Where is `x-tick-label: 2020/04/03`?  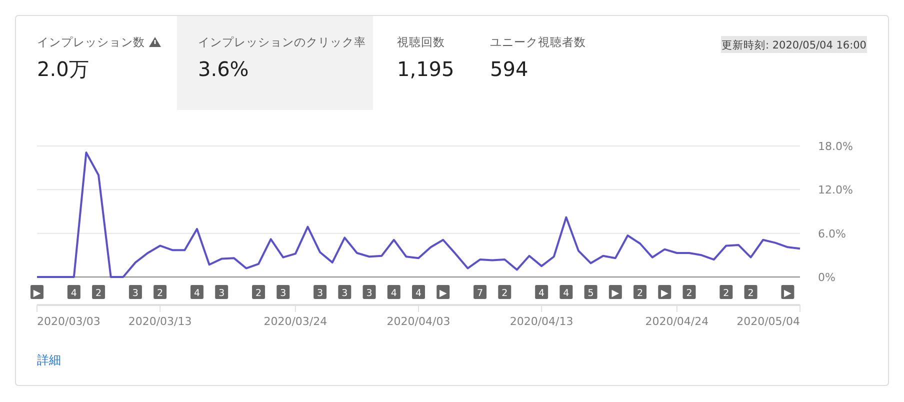
x-tick-label: 2020/04/03 is located at coordinates (418, 321).